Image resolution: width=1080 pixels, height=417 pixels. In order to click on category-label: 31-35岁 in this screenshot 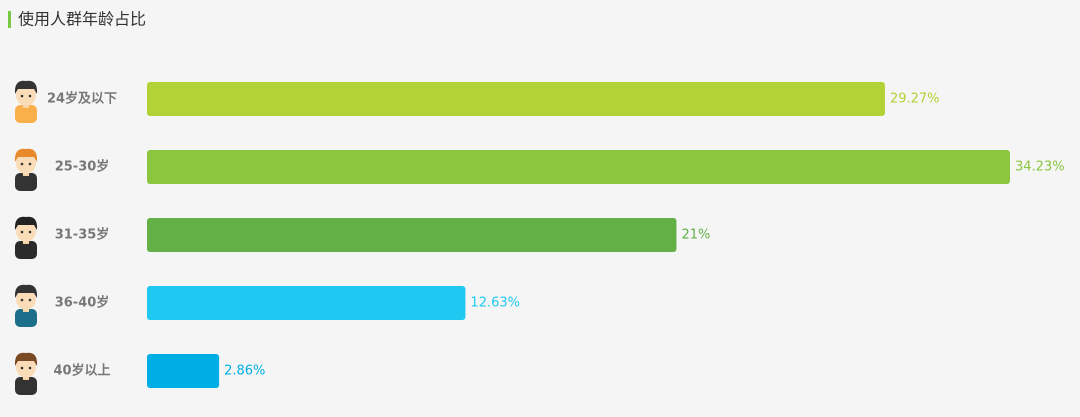, I will do `click(82, 235)`.